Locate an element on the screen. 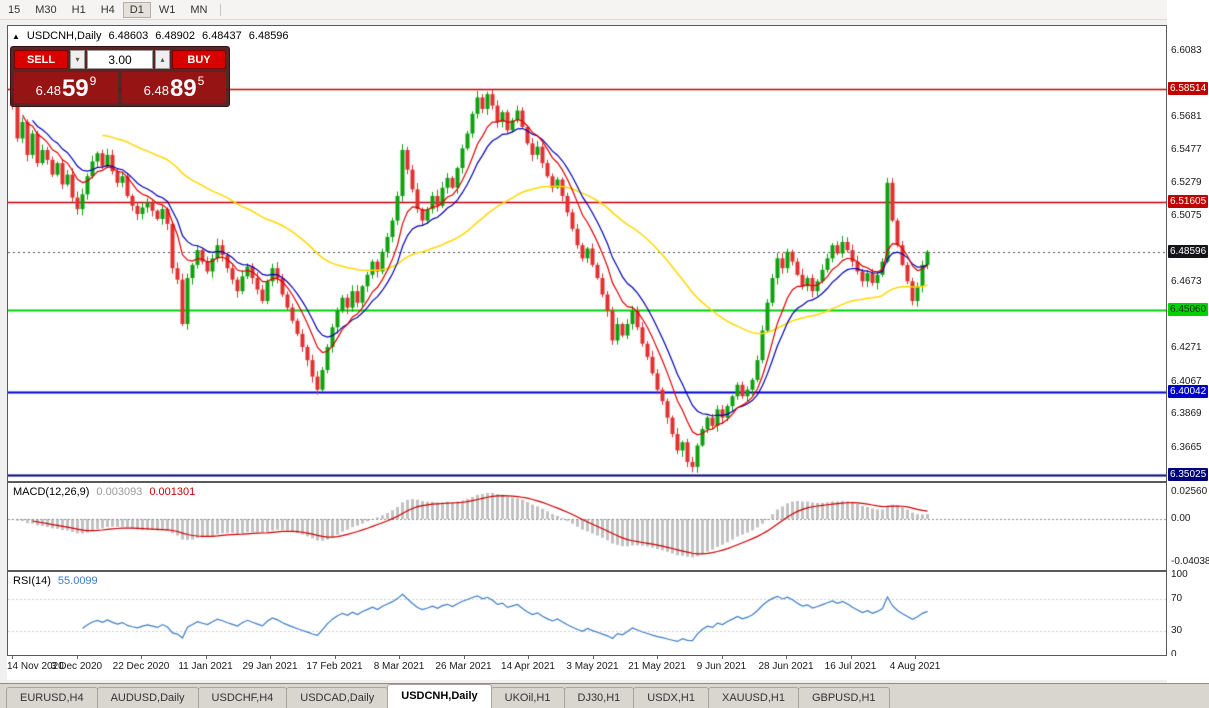 Image resolution: width=1209 pixels, height=708 pixels. timeframe-button-15: 15 is located at coordinates (14, 9).